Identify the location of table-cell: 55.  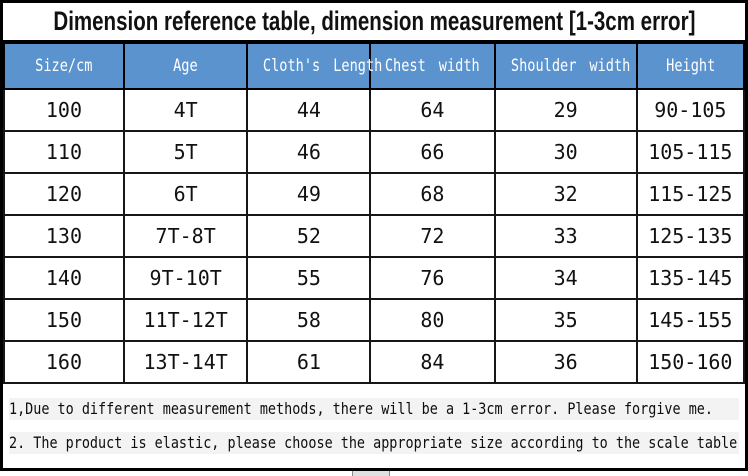
(309, 278).